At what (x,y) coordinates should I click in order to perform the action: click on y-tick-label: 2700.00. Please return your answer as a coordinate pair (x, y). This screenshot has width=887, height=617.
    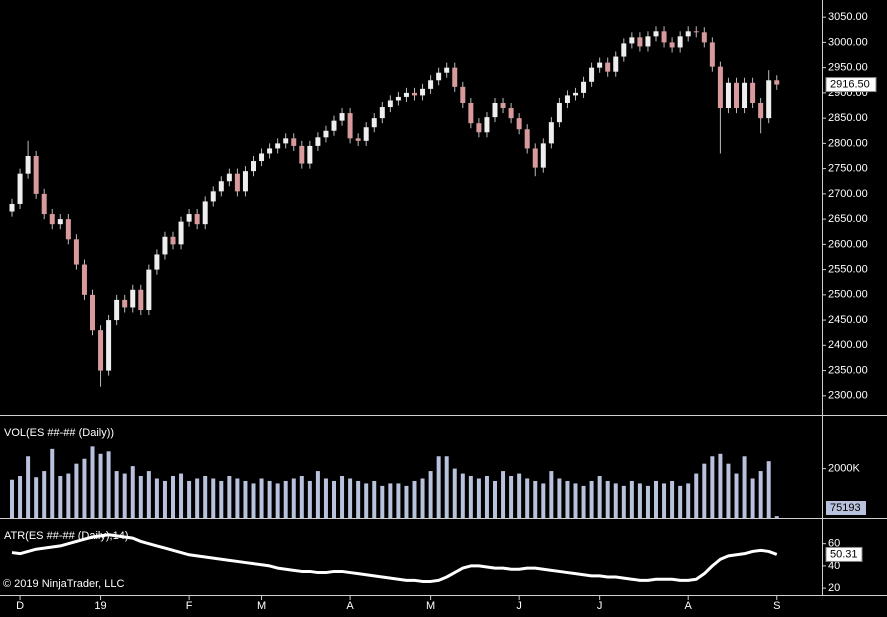
    Looking at the image, I should click on (848, 194).